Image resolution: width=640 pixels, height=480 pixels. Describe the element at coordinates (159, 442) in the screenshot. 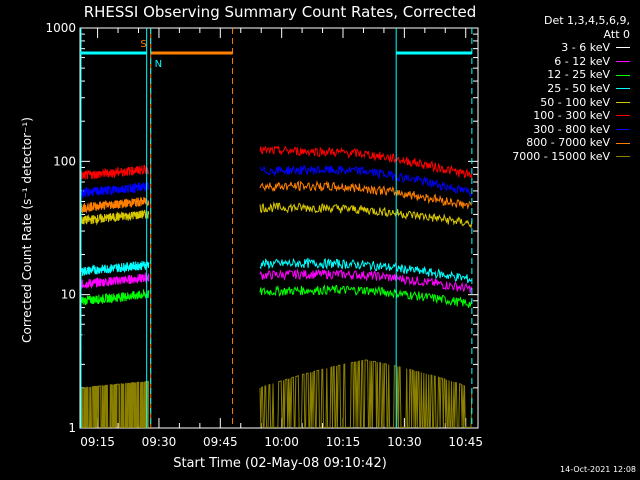

I see `x-tick-label-1: 09:30` at that location.